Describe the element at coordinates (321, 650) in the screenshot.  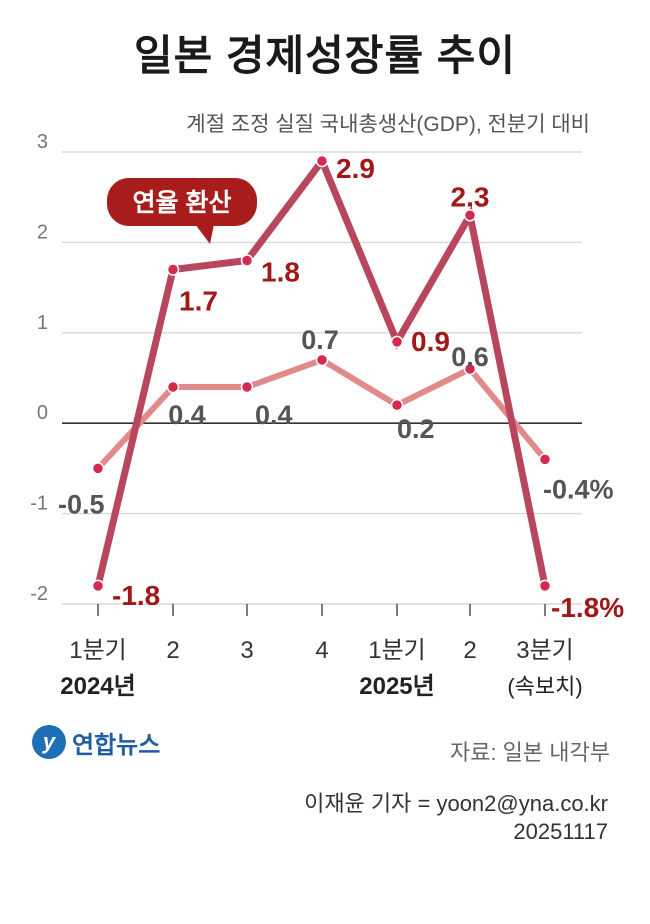
I see `x-tick-label: 4` at that location.